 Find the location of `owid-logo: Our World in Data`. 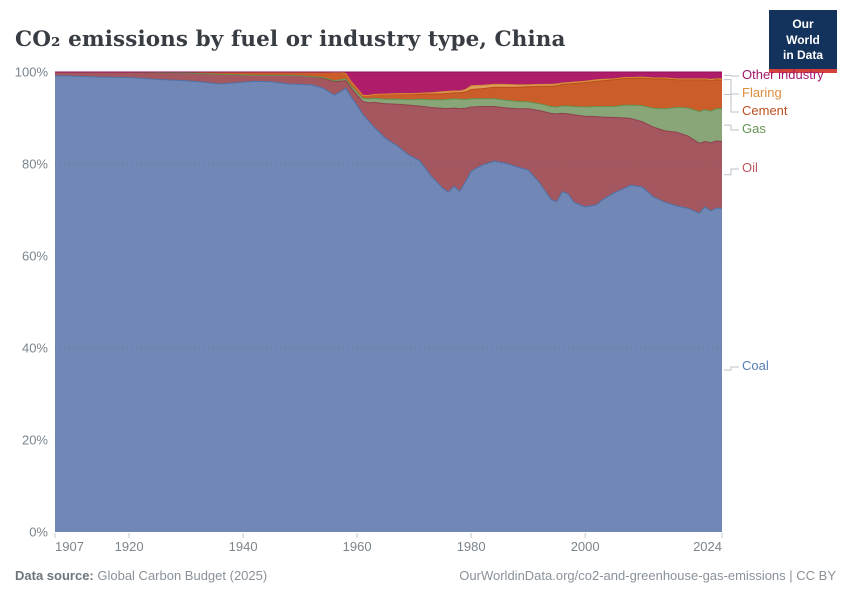

owid-logo: Our World in Data is located at coordinates (803, 41).